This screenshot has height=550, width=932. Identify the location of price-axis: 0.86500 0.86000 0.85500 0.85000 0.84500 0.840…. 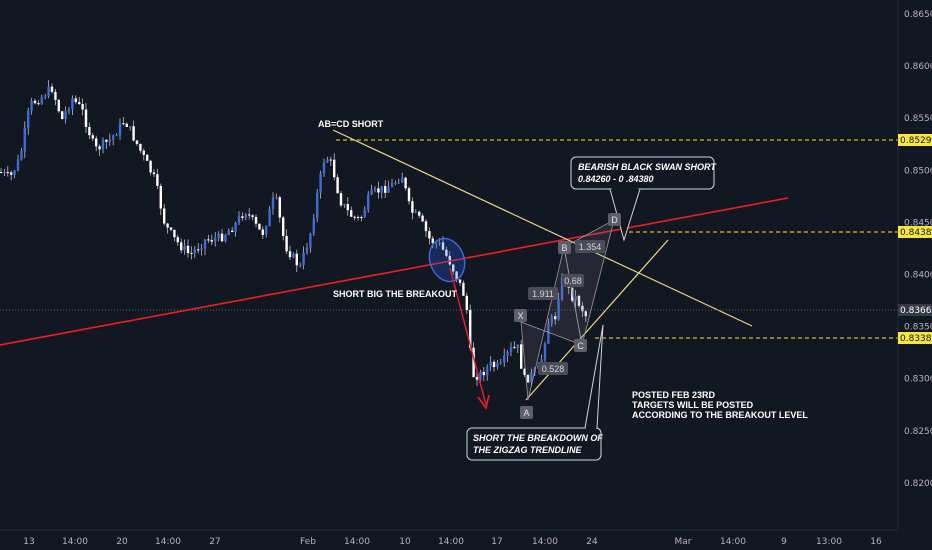
(918, 249).